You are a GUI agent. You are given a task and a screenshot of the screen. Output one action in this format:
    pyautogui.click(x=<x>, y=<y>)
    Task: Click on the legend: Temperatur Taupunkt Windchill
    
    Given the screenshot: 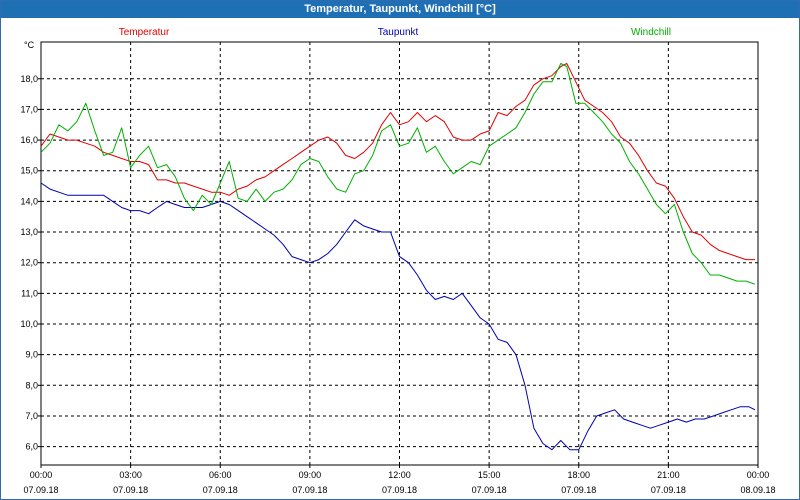 What is the action you would take?
    pyautogui.click(x=395, y=32)
    